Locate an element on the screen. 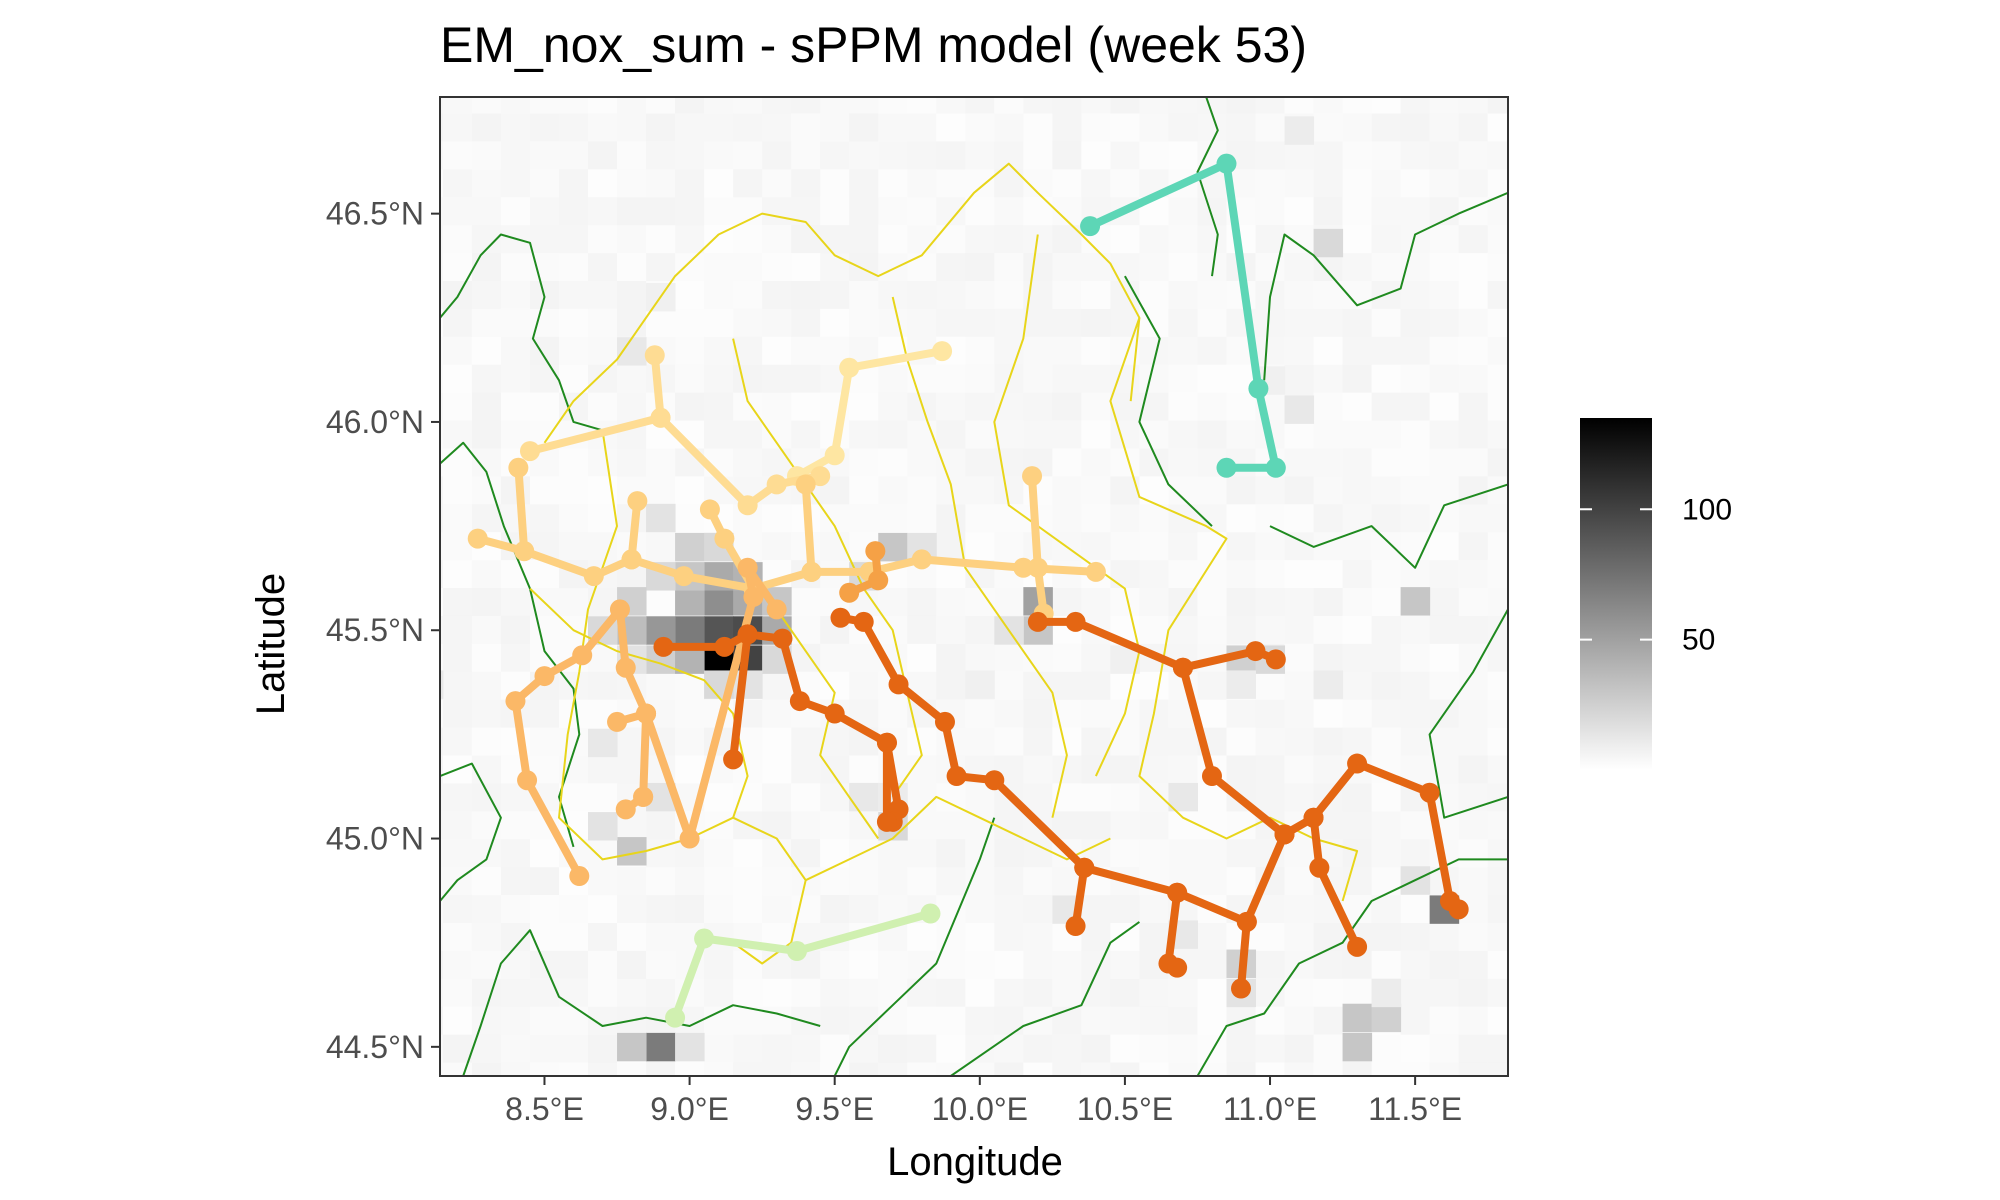  y-tick-label: 45.0°N is located at coordinates (375, 839).